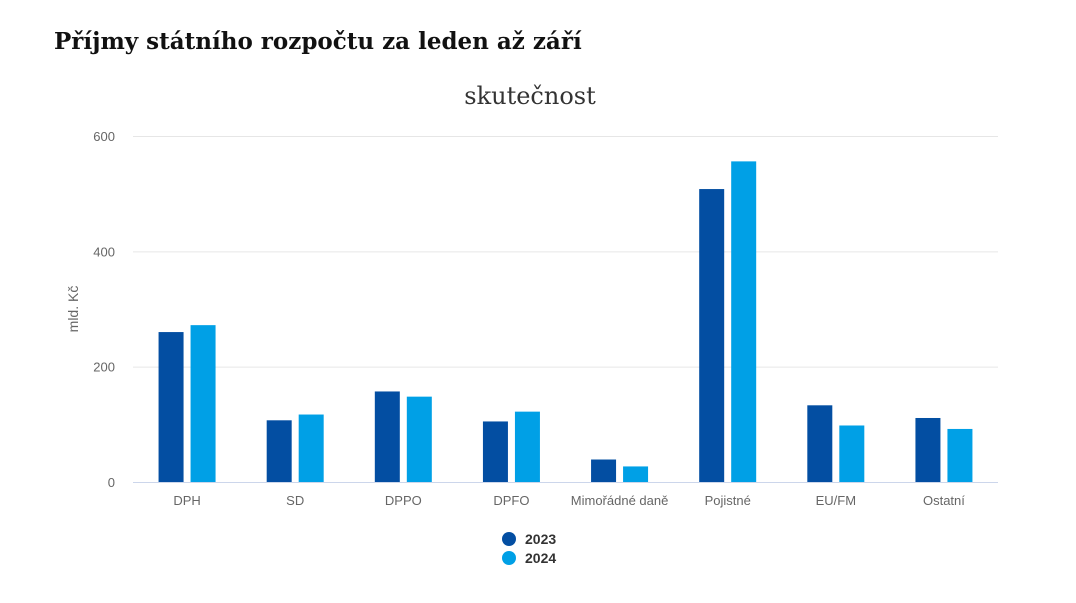  I want to click on x-tick-label: DPPO, so click(403, 500).